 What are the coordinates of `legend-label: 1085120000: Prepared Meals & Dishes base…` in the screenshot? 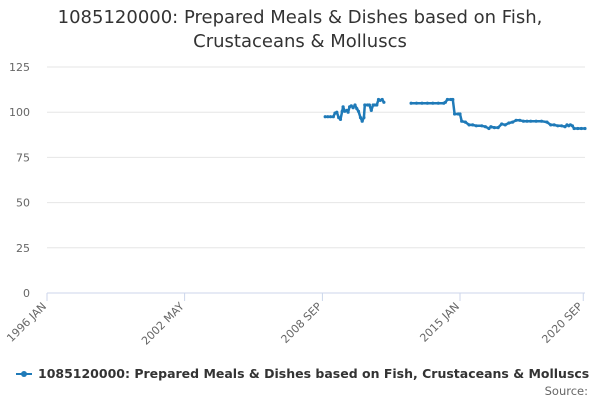 It's located at (314, 373).